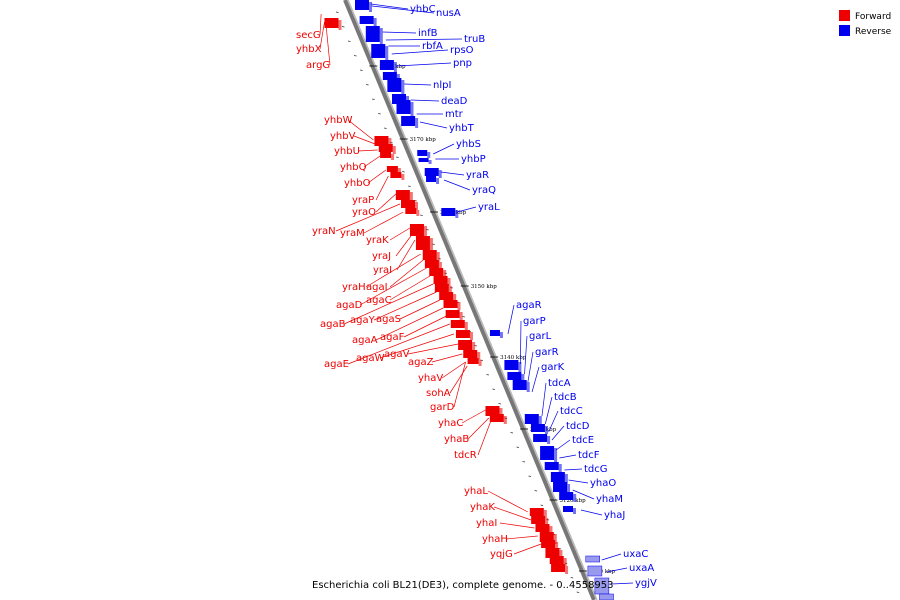 The image size is (900, 600). What do you see at coordinates (454, 101) in the screenshot?
I see `gene-label-deaD: deaD` at bounding box center [454, 101].